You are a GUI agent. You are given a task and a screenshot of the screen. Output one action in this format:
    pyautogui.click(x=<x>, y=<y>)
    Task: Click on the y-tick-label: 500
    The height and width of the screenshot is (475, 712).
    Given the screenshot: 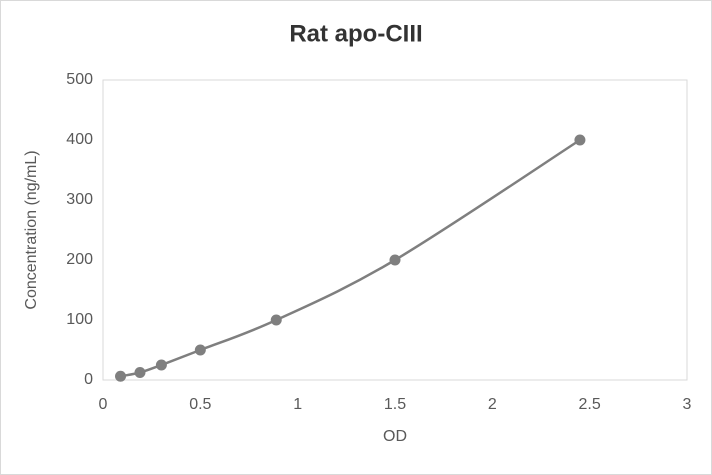 What is the action you would take?
    pyautogui.click(x=79, y=79)
    